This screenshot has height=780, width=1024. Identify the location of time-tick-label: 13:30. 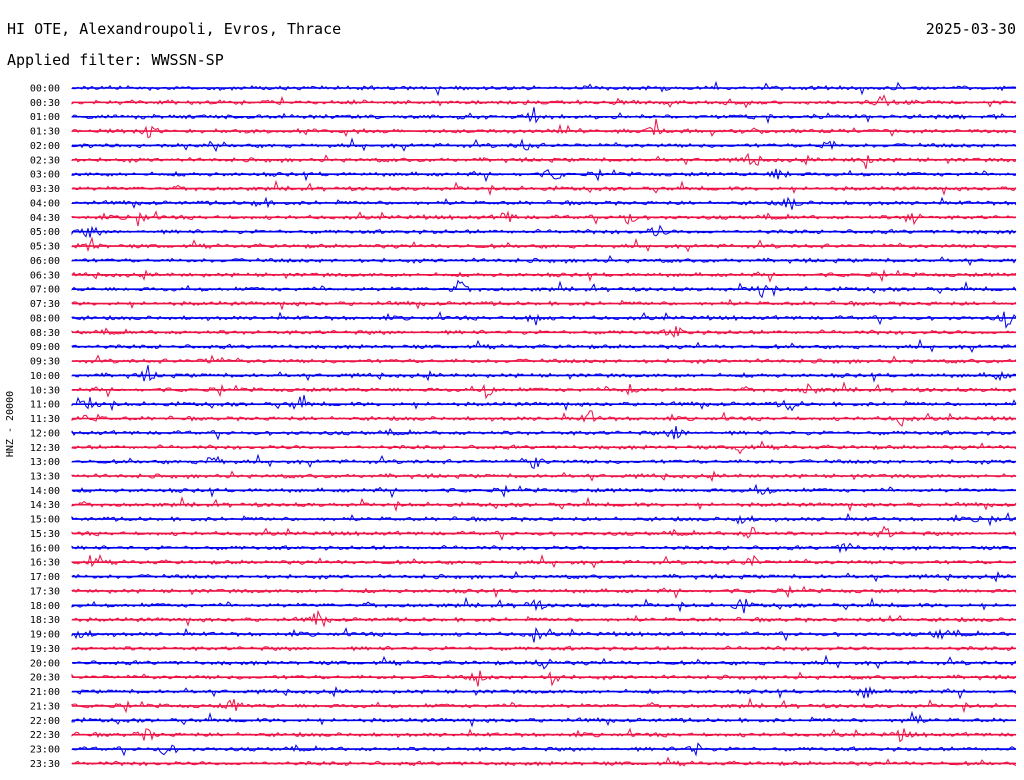
(45, 476).